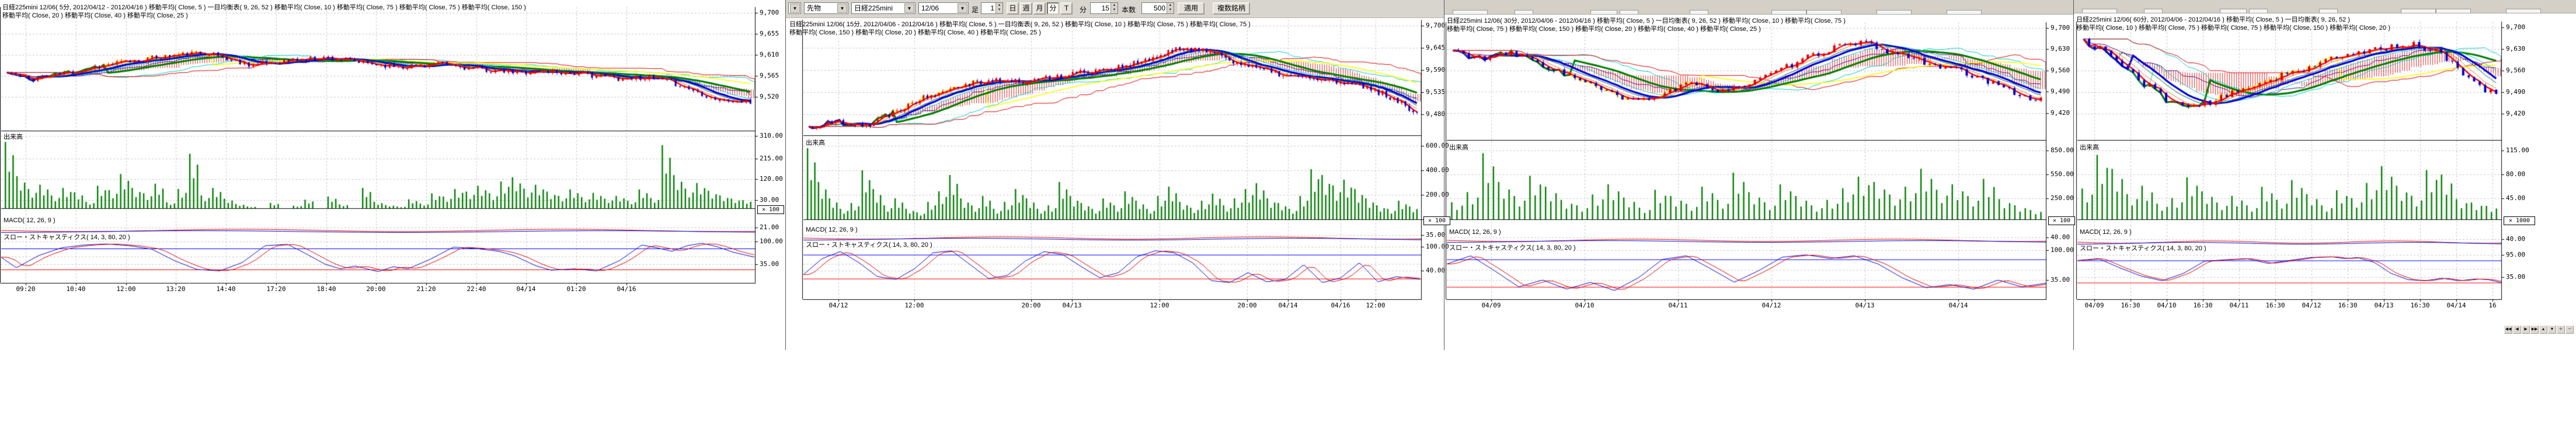  Describe the element at coordinates (2517, 330) in the screenshot. I see `nav-button-1: ◀` at that location.